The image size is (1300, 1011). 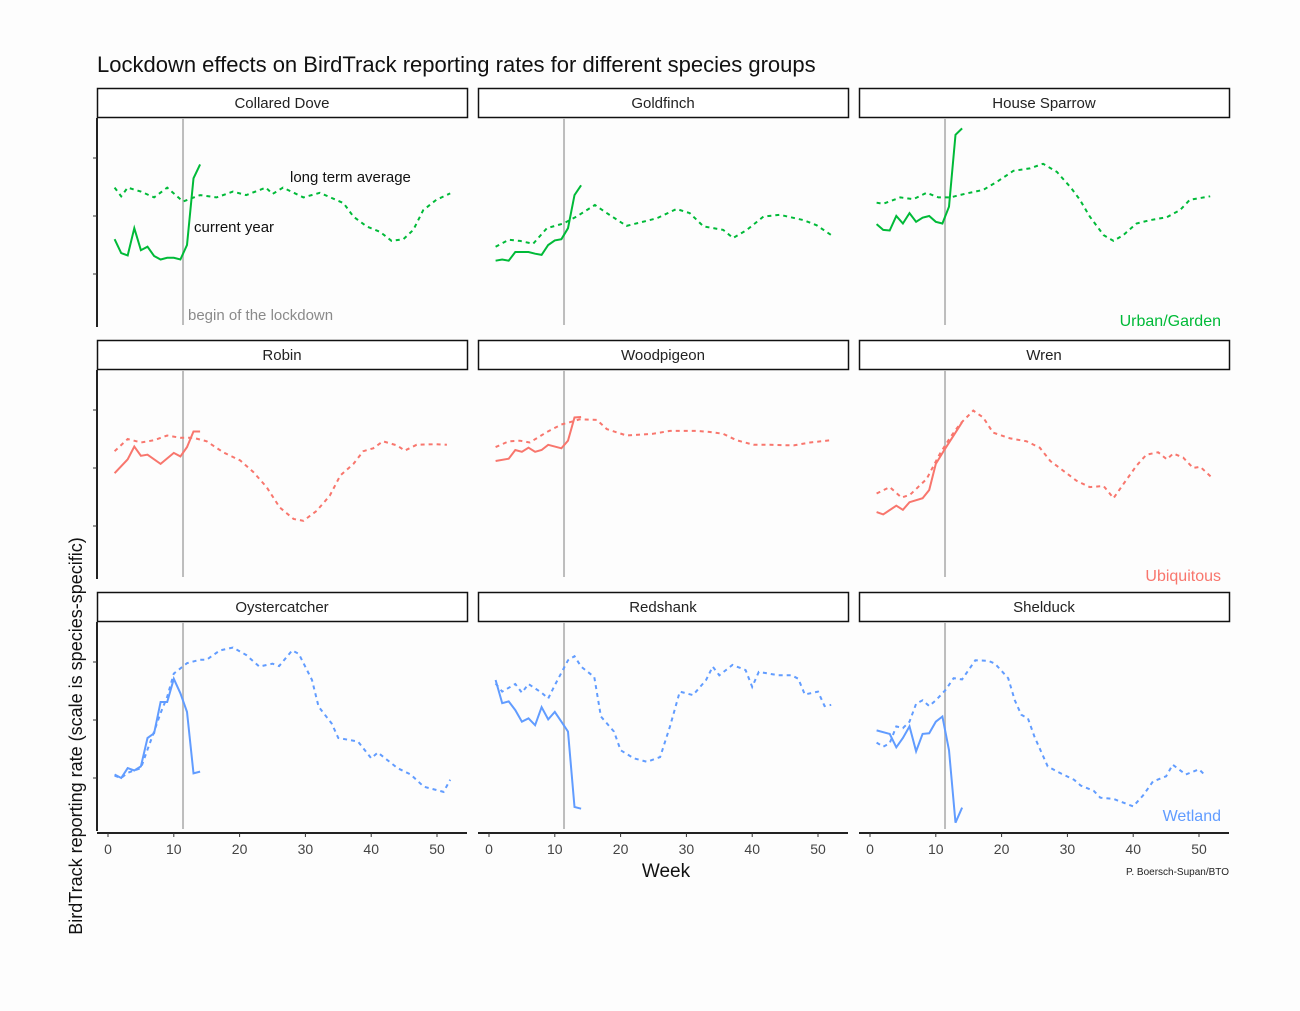 I want to click on facet-strip-label: Shelduck, so click(x=1044, y=607).